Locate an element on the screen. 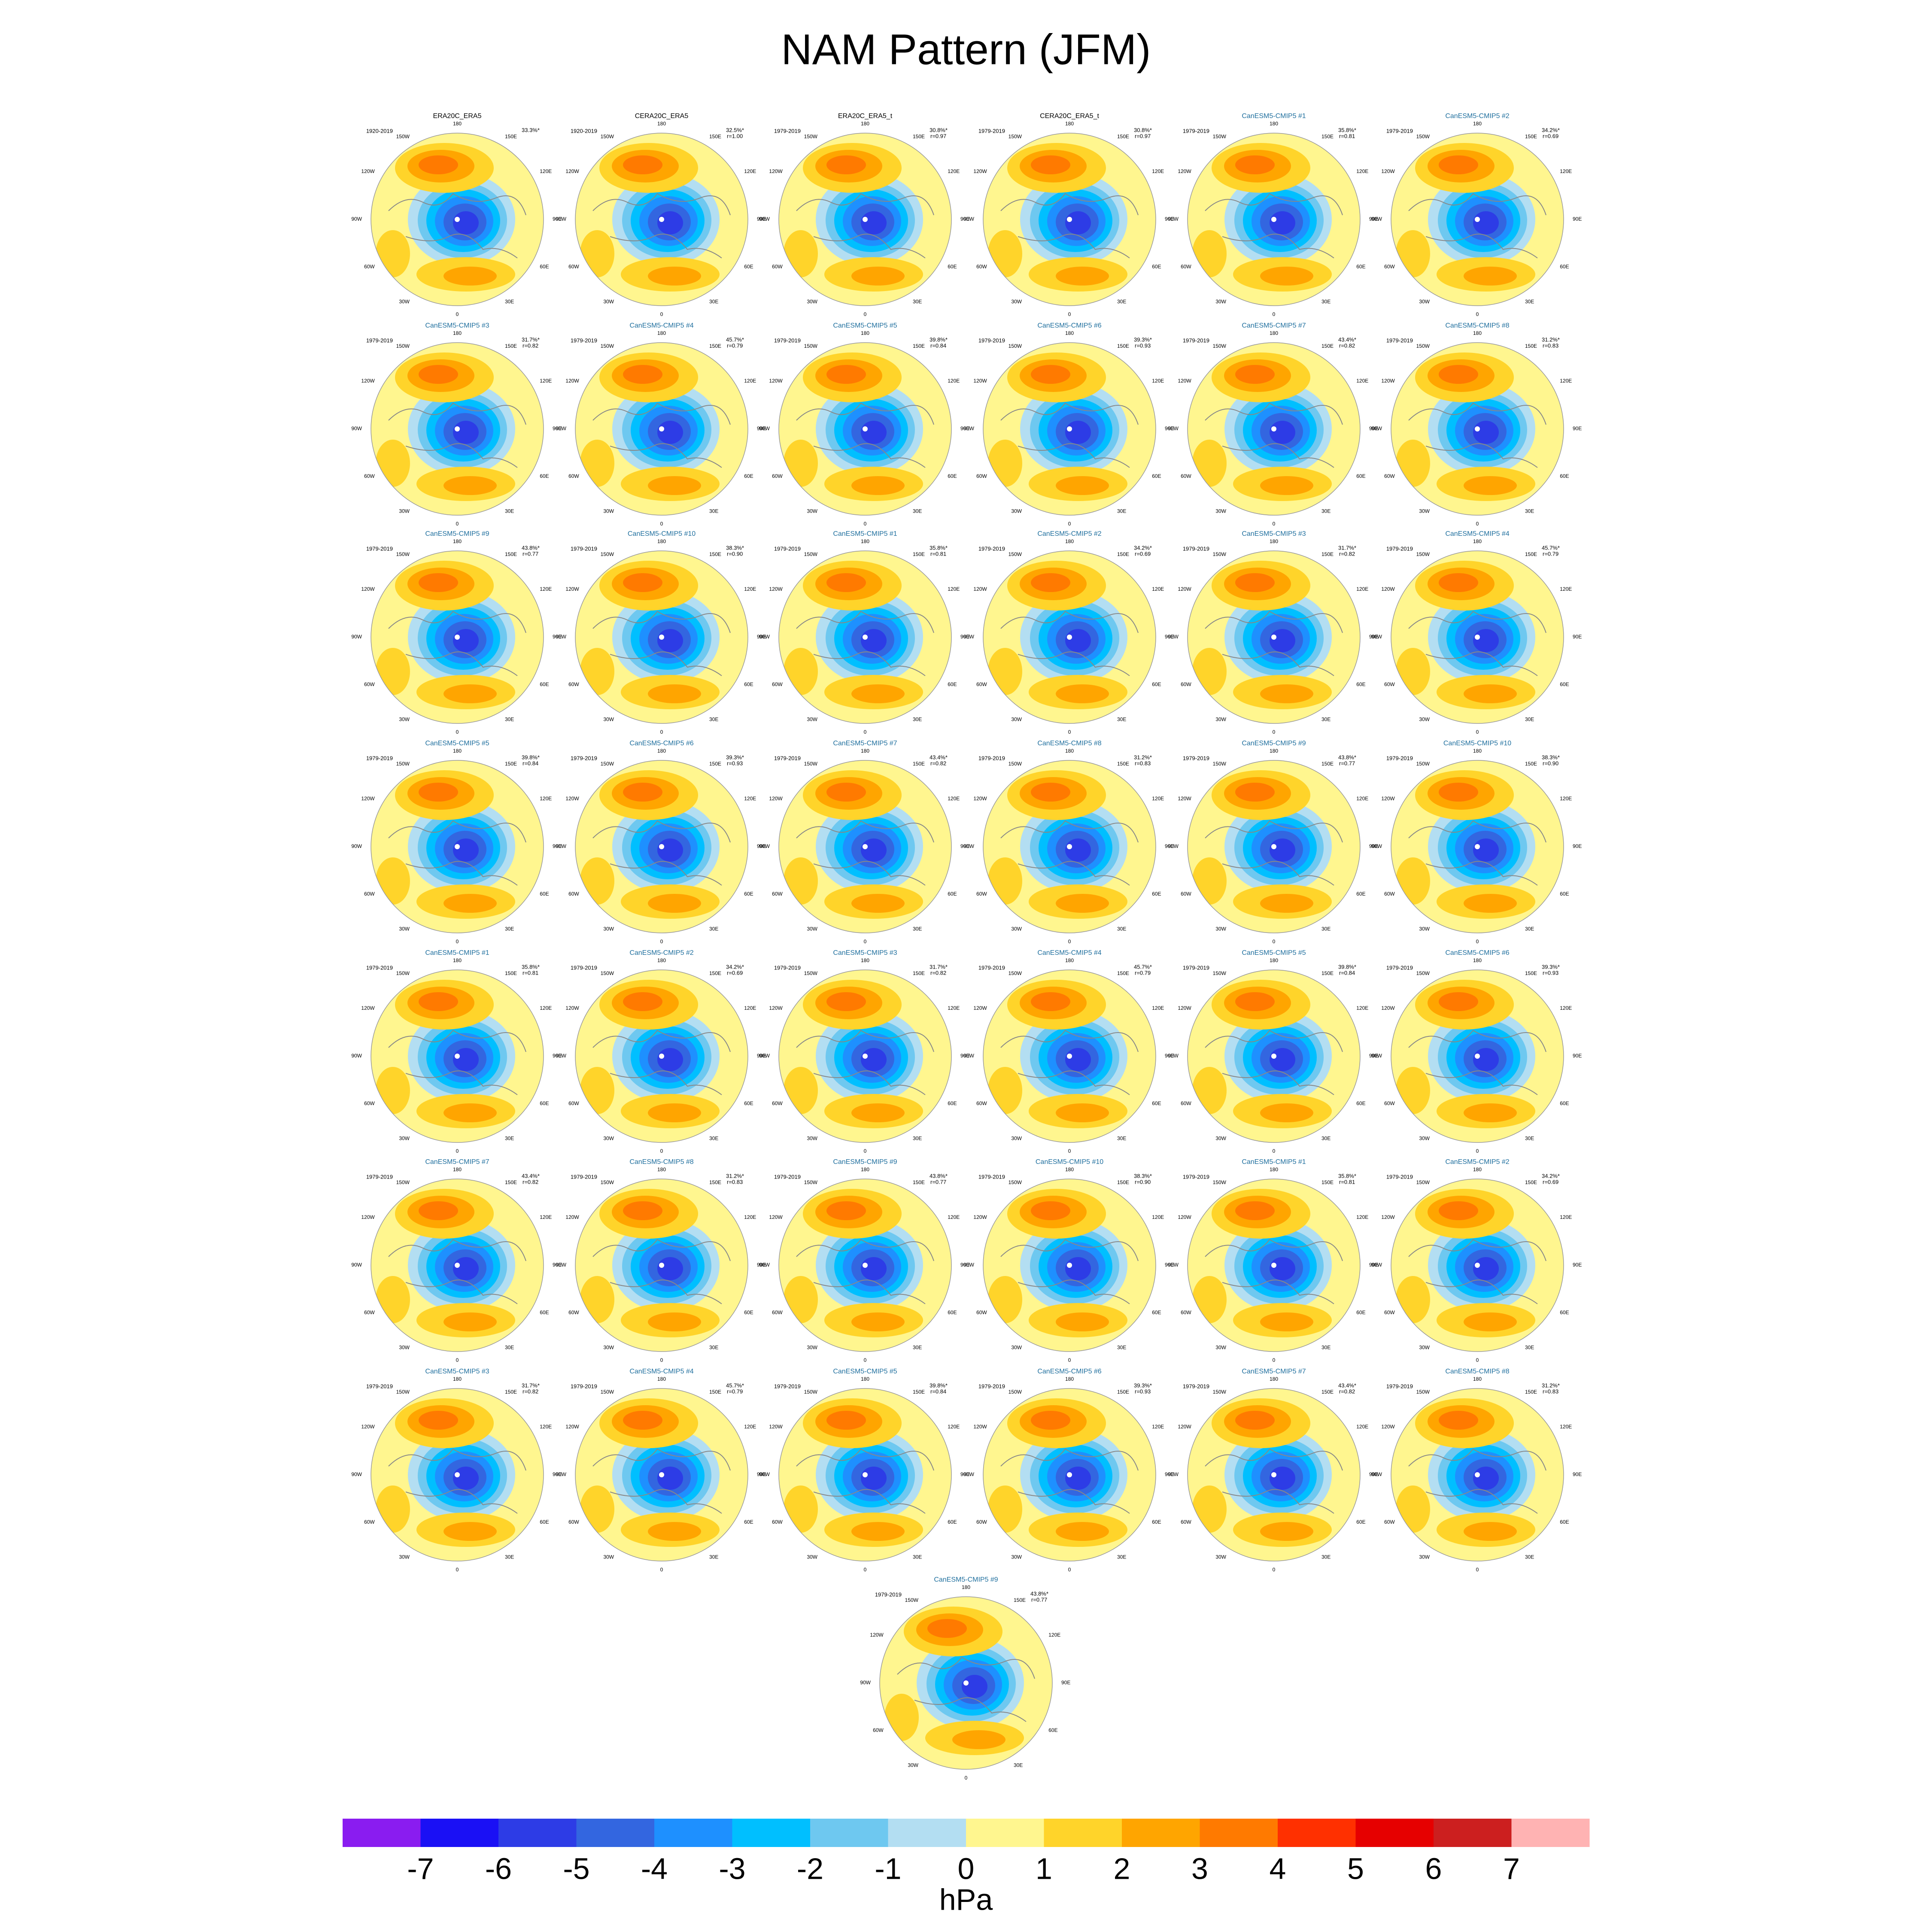 The image size is (1932, 1932). panel-title: CanESM5-CMIP5 #5 is located at coordinates (865, 325).